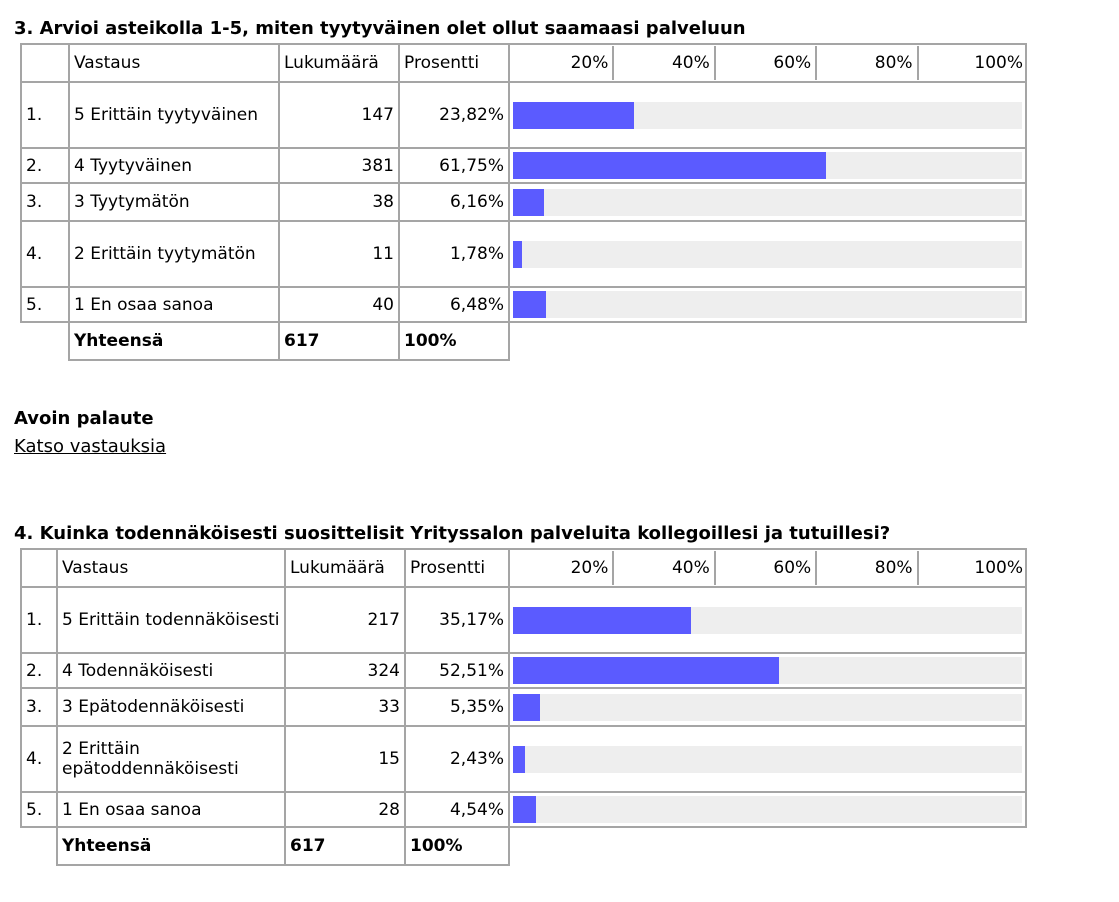 The image size is (1119, 902). What do you see at coordinates (868, 63) in the screenshot?
I see `scale-tick: 80%` at bounding box center [868, 63].